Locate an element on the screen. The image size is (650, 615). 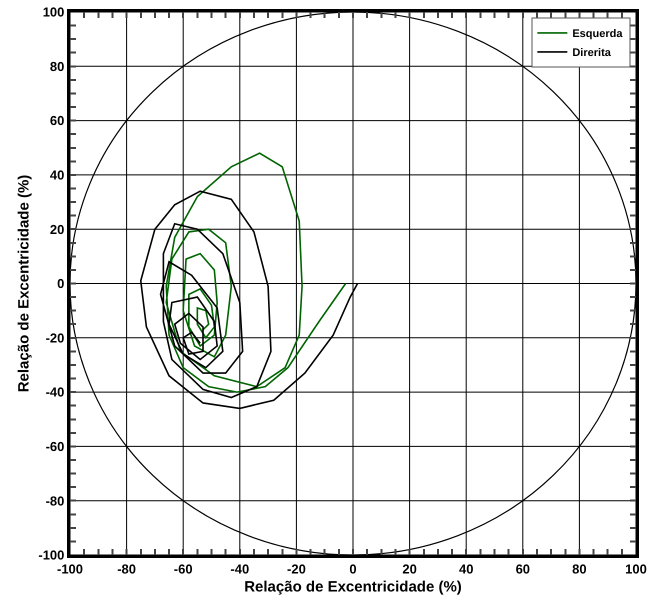
x-tick-label: 60 is located at coordinates (523, 569).